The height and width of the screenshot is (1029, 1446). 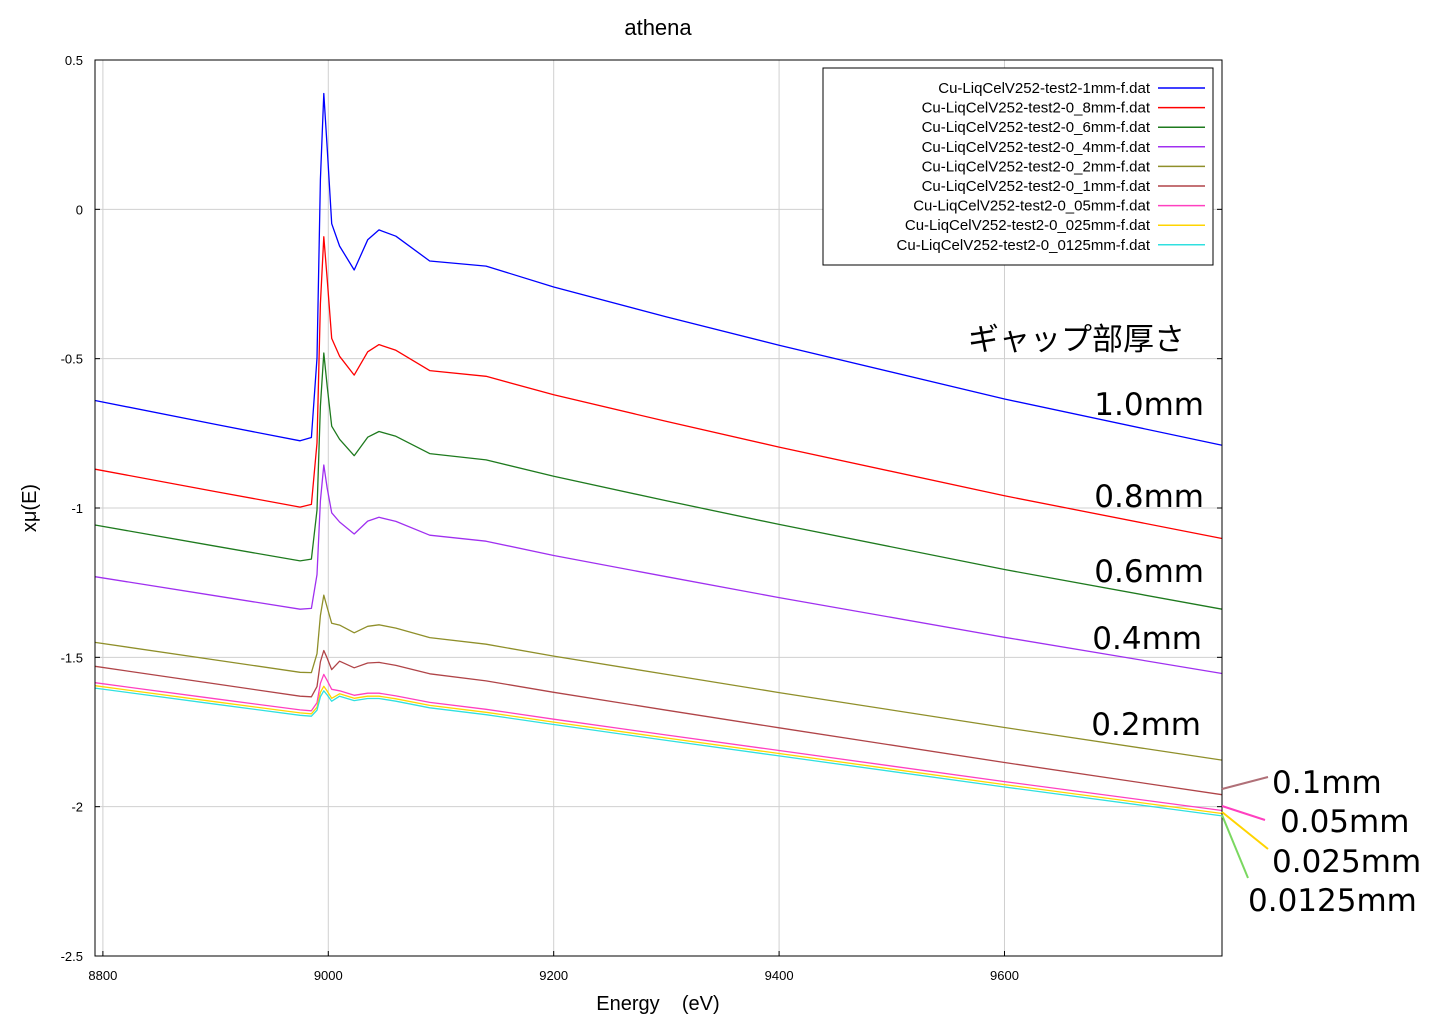 I want to click on x-tick-label: 9200, so click(x=553, y=975).